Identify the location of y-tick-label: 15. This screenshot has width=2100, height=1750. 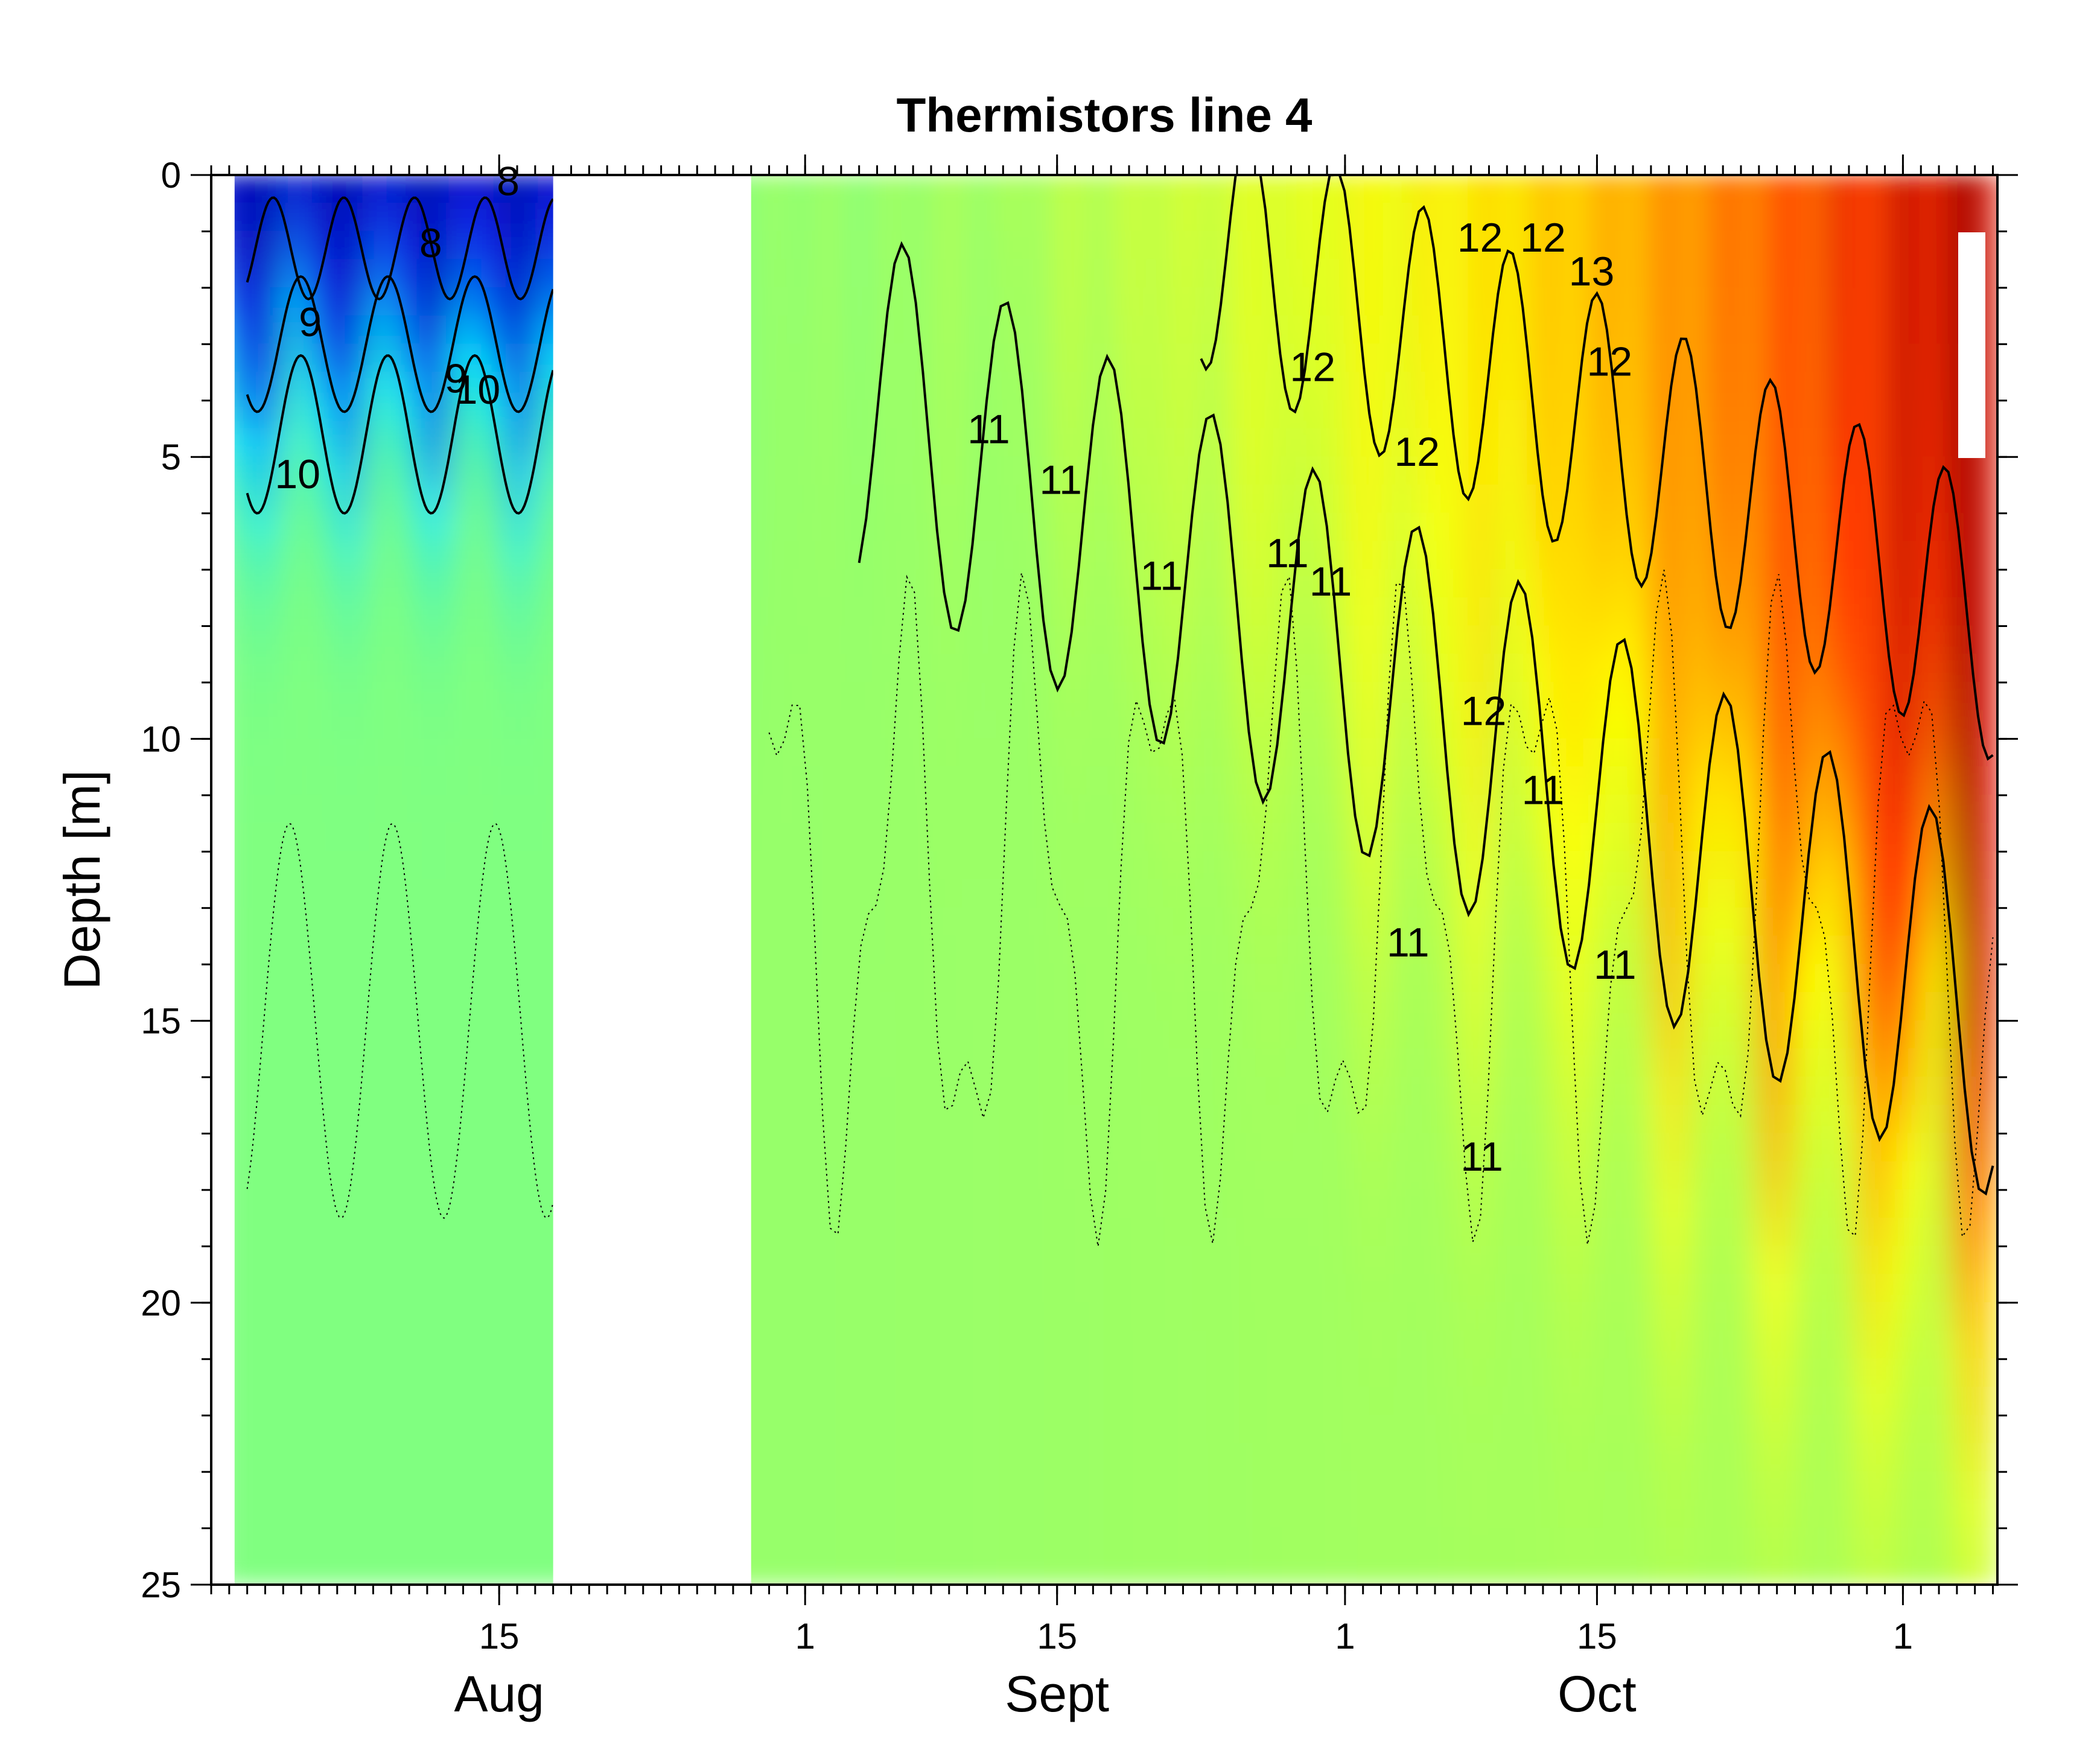
(161, 1022).